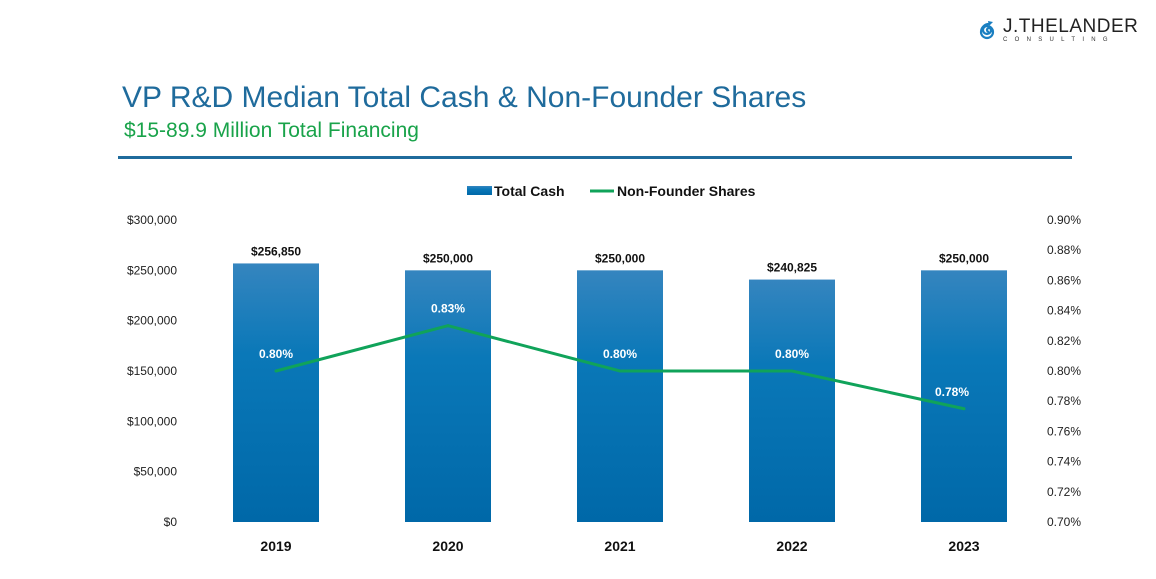  Describe the element at coordinates (1064, 462) in the screenshot. I see `right-axis-tick: 0.74%` at that location.